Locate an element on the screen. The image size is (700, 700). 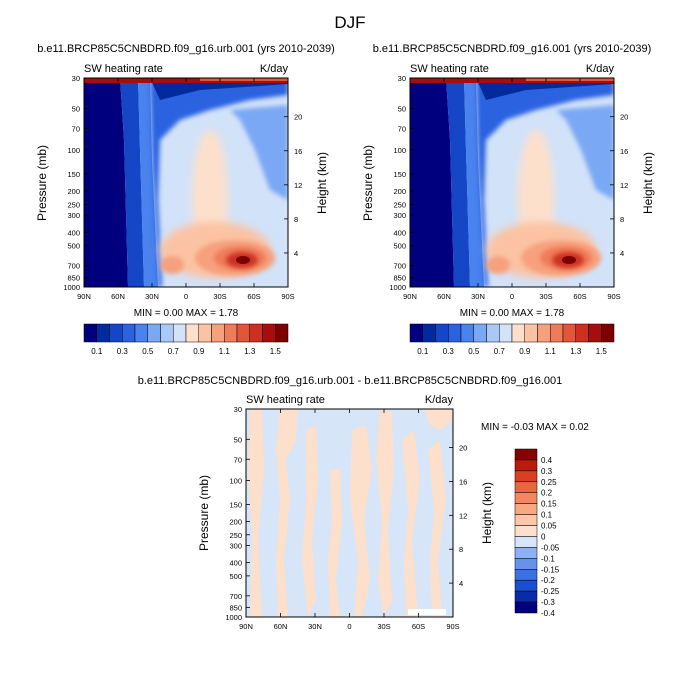
colorbar-label: 0.7 is located at coordinates (500, 351).